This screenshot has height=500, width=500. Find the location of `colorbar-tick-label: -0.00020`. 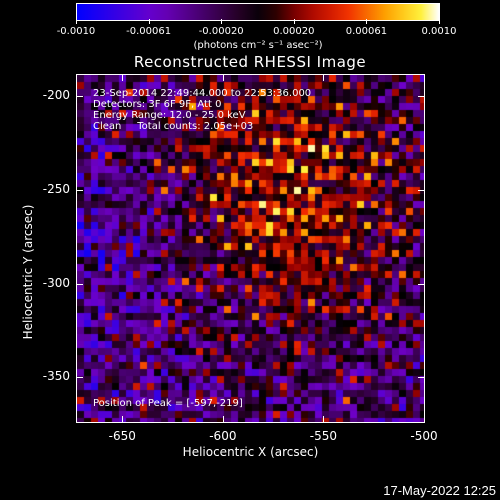

colorbar-tick-label: -0.00020 is located at coordinates (221, 31).